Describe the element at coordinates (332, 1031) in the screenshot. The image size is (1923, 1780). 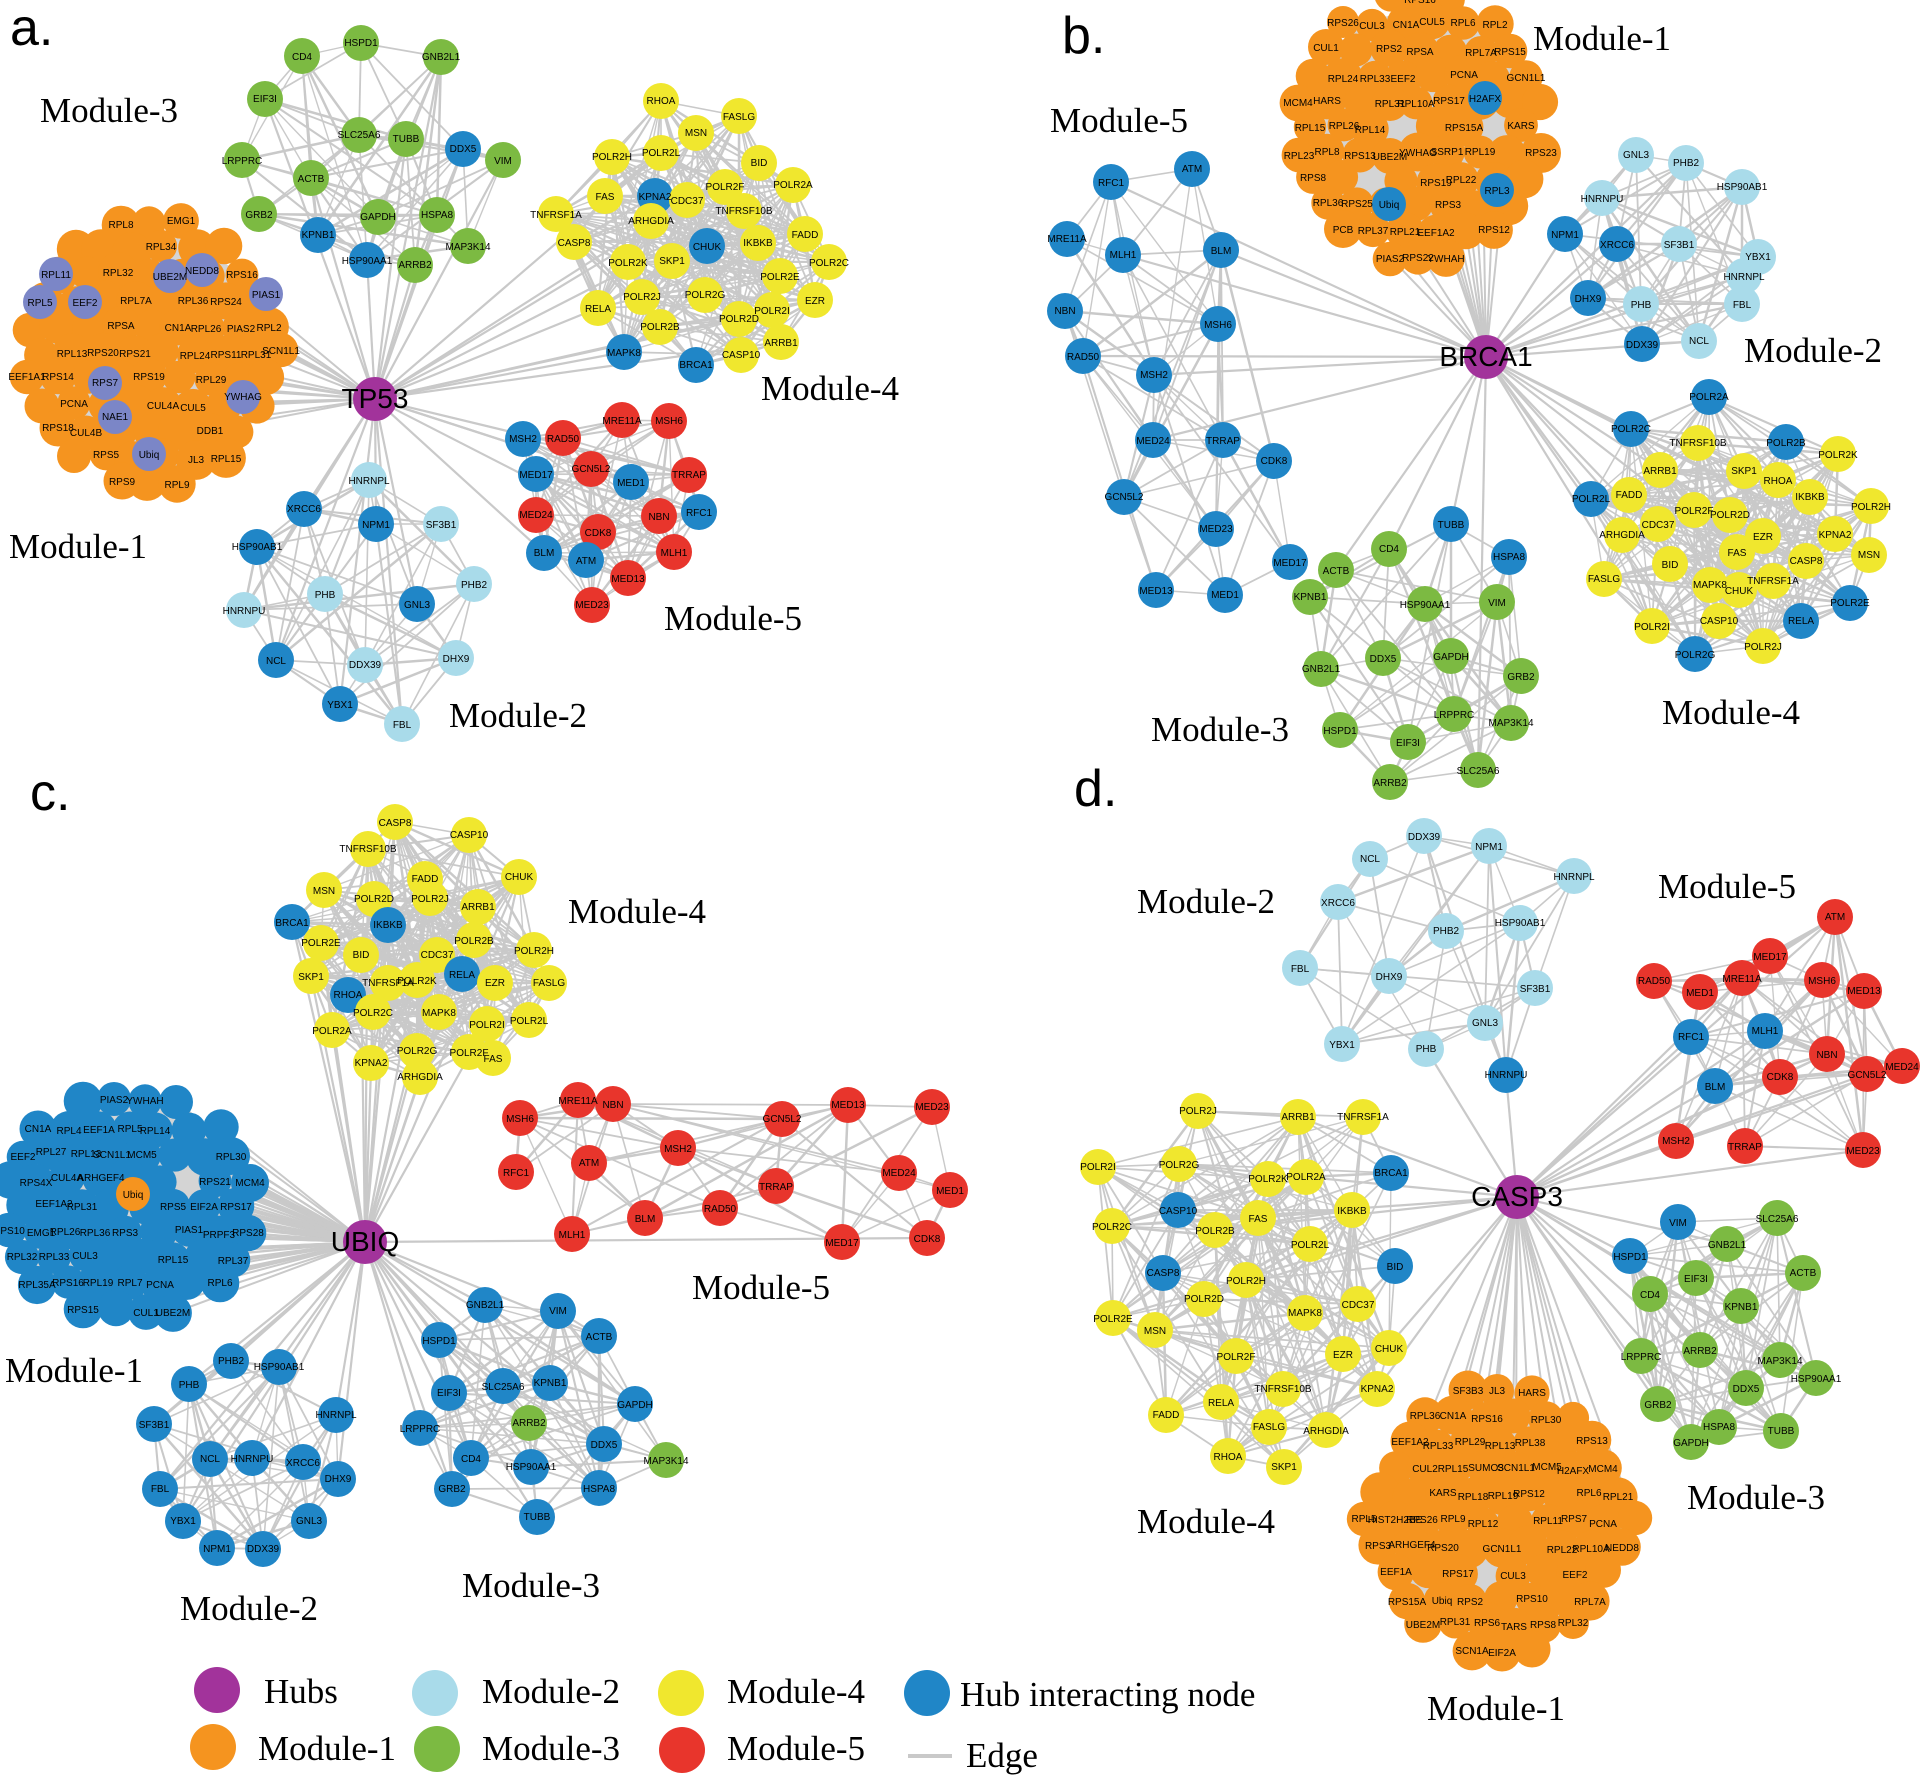
I see `svg-text: POLR2A` at that location.